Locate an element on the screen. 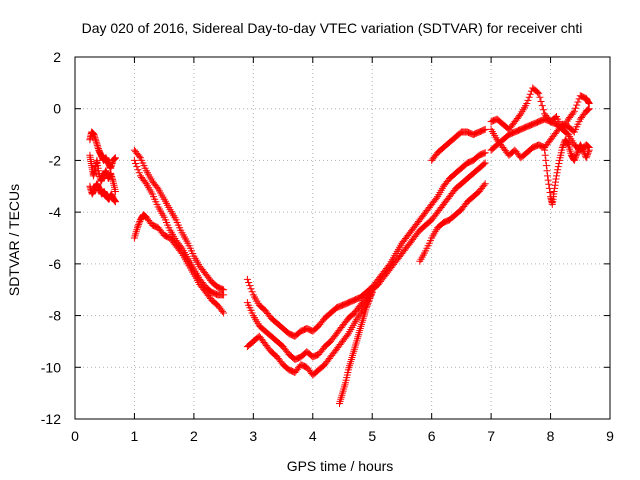  series-arc-4b is located at coordinates (428, 226).